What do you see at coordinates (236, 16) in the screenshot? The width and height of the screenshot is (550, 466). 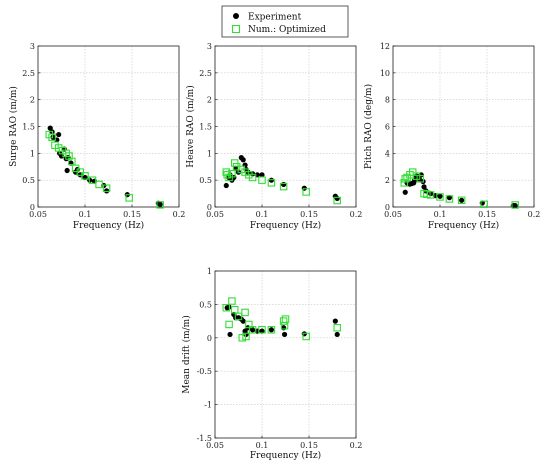 I see `legend-marker-experiment` at bounding box center [236, 16].